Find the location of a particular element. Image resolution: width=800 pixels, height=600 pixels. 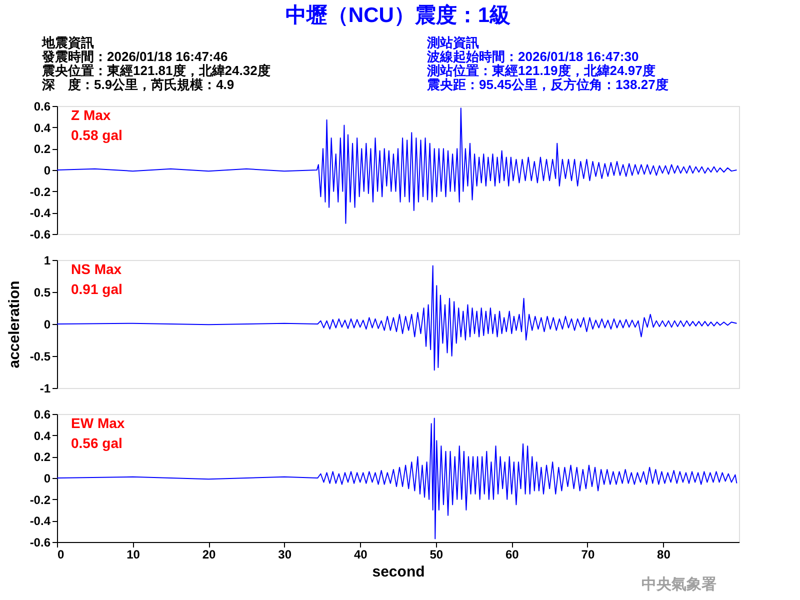

text: 深 度：5.9公里，芮氏規模：4.9 is located at coordinates (137, 84).